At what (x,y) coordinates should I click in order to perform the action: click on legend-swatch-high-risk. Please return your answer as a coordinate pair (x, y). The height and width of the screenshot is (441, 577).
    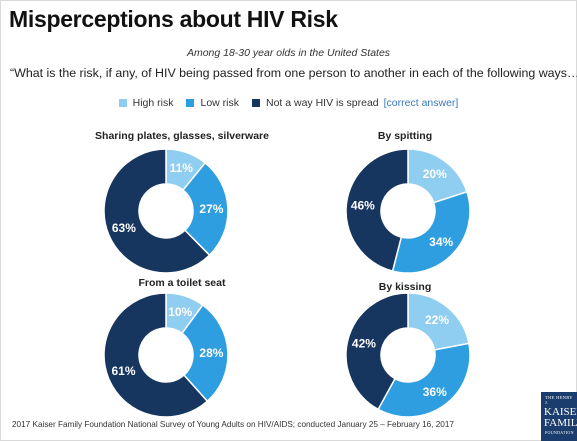
    Looking at the image, I should click on (122, 103).